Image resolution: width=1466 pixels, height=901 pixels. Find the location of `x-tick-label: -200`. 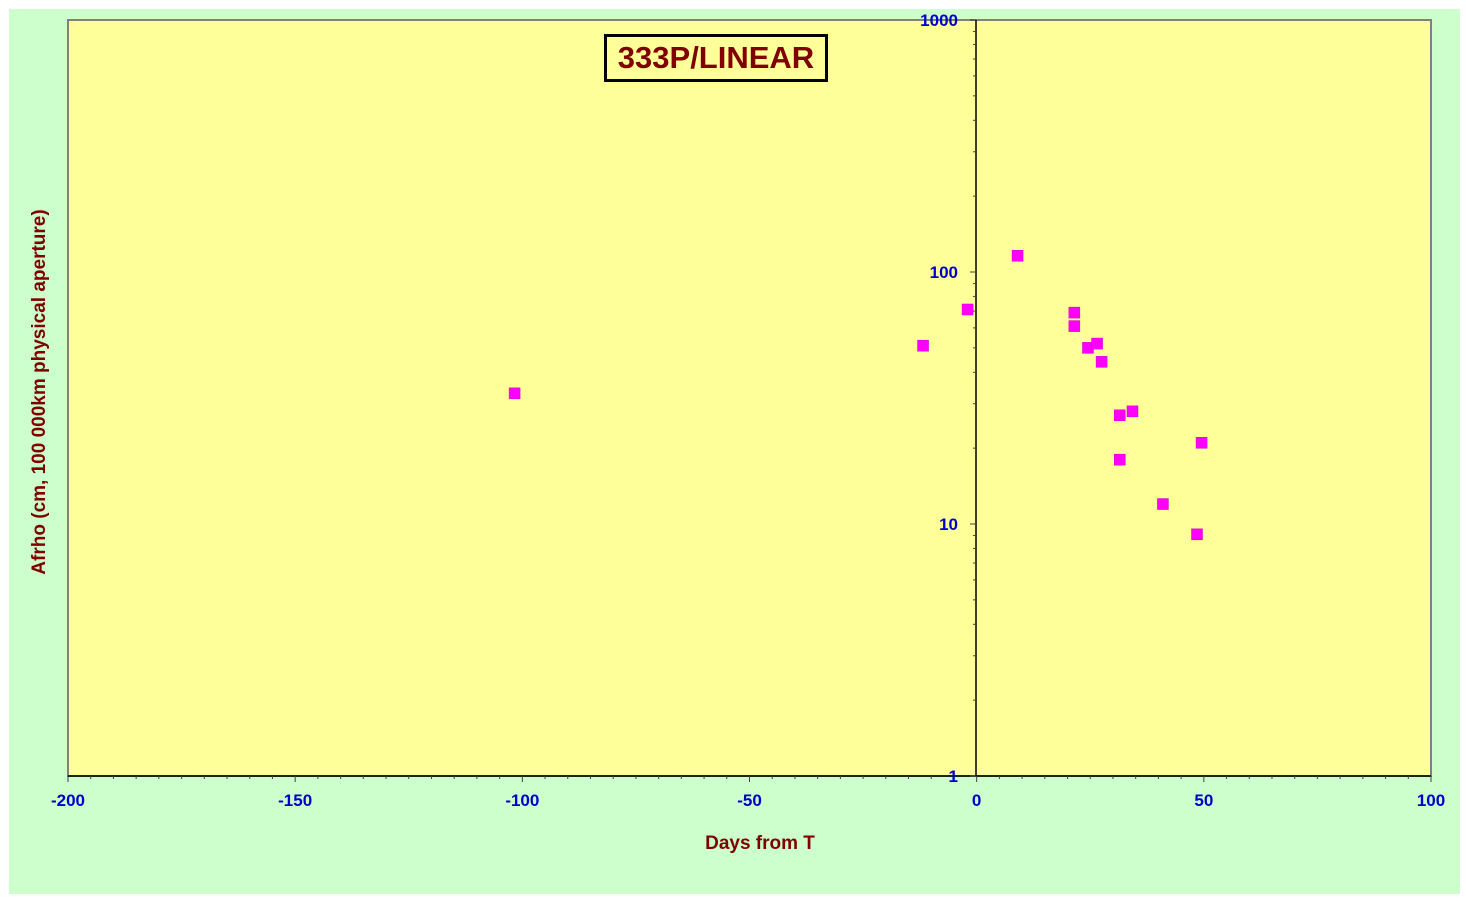

x-tick-label: -200 is located at coordinates (68, 800).